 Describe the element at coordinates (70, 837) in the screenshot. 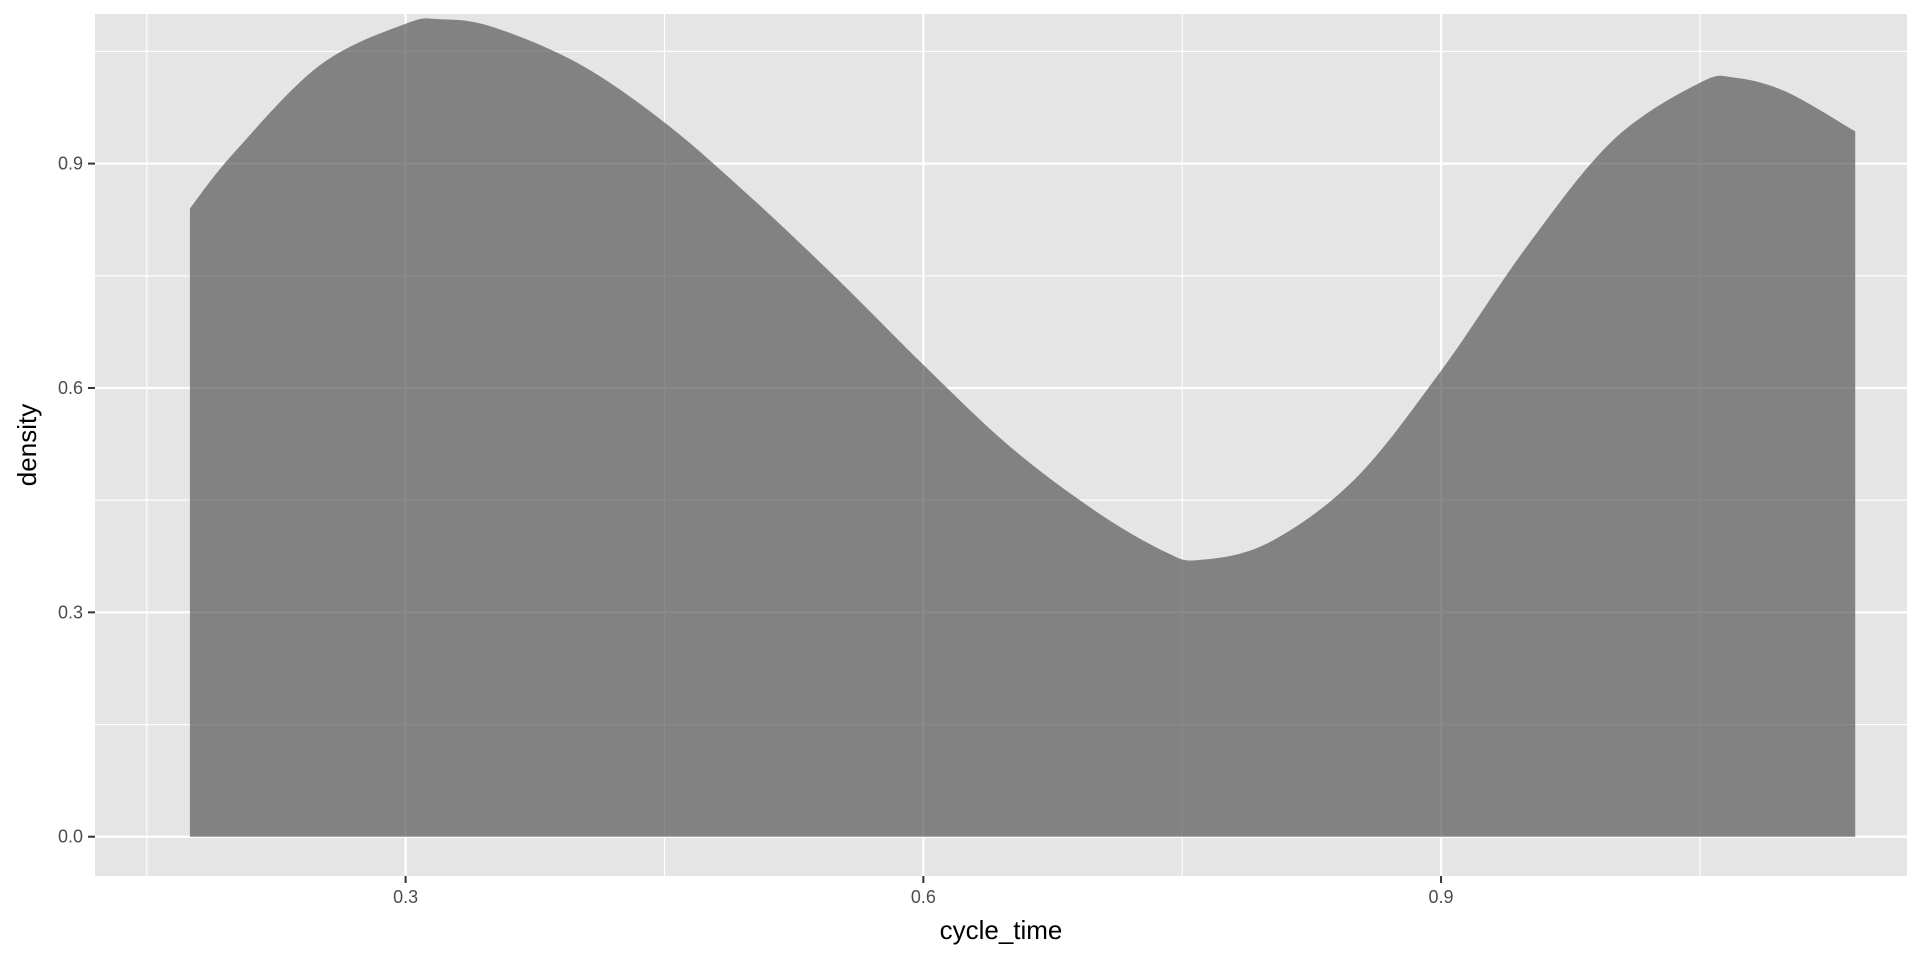

I see `y-tick-label: 0.0` at that location.